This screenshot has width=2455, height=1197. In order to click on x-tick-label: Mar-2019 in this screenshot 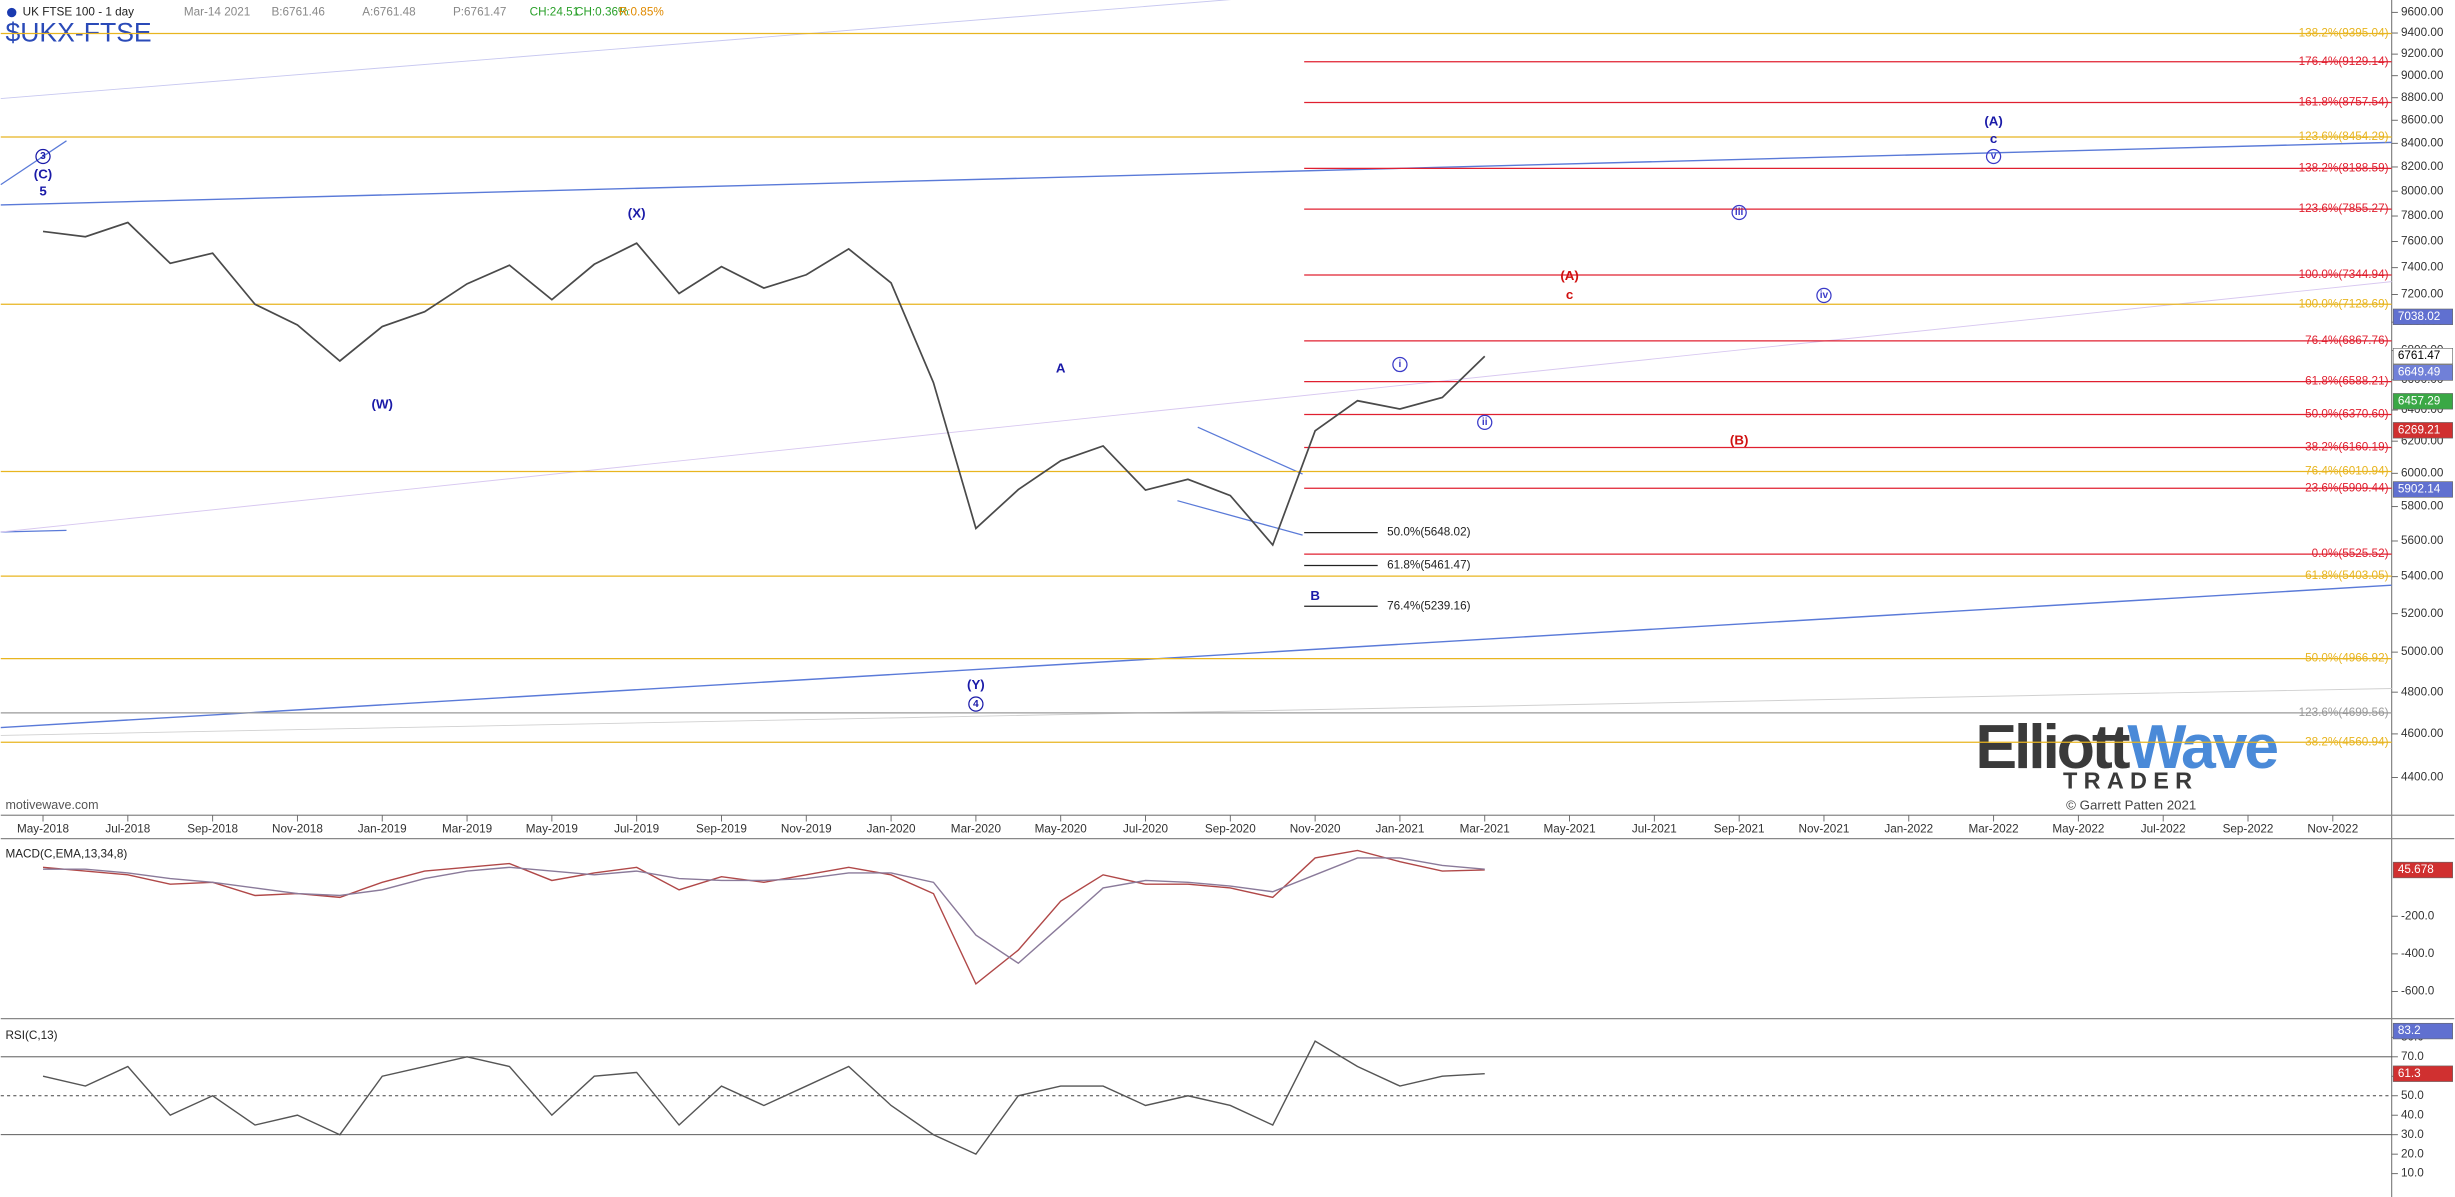, I will do `click(467, 828)`.